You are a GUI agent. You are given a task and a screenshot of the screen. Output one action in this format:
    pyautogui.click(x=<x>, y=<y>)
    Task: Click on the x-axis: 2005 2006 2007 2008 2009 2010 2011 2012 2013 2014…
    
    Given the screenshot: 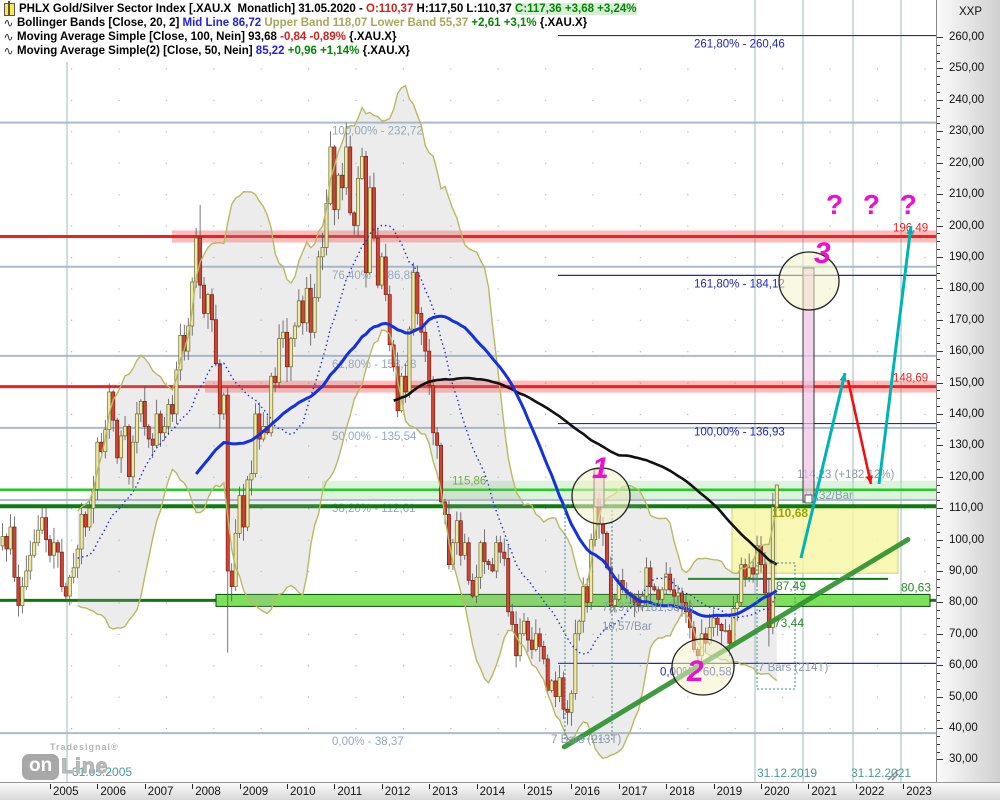 What is the action you would take?
    pyautogui.click(x=500, y=791)
    